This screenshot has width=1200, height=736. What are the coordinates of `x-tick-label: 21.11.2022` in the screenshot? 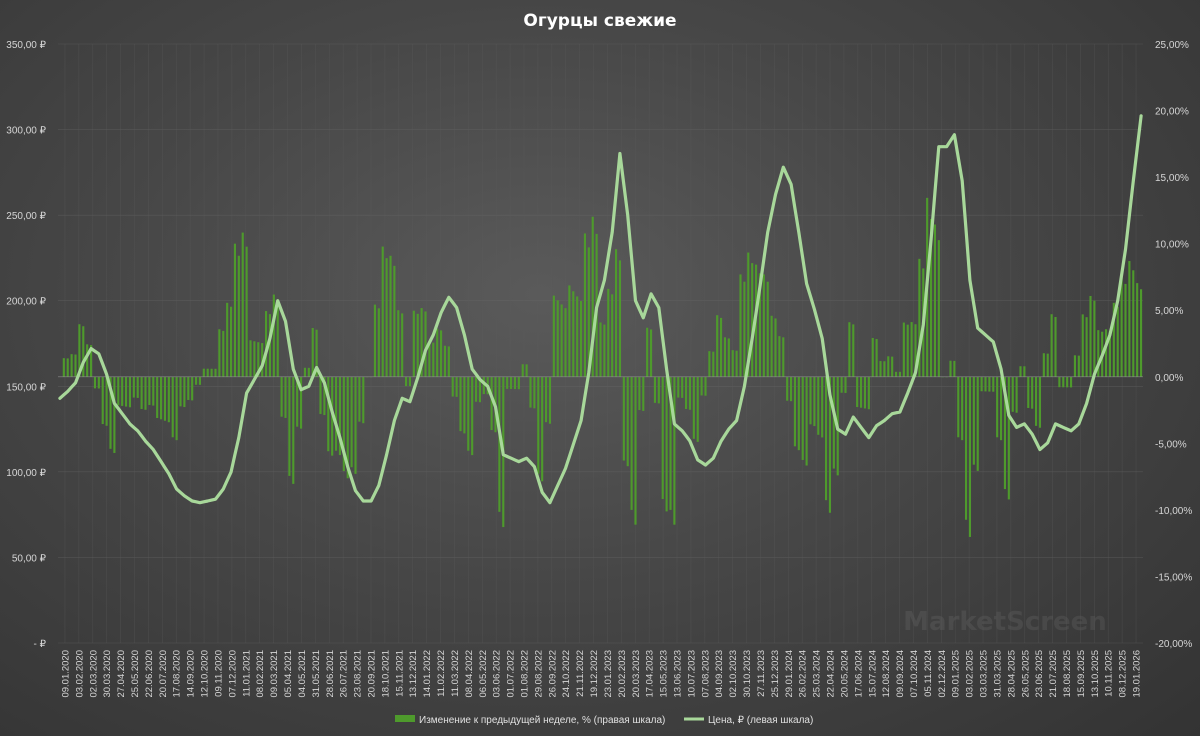 It's located at (580, 673).